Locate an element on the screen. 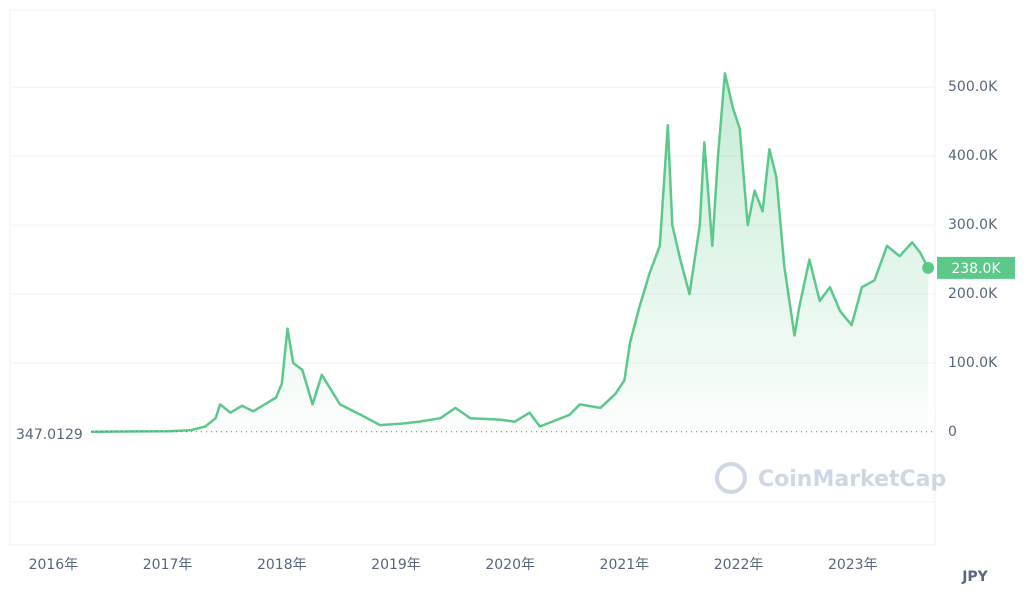 The height and width of the screenshot is (597, 1024). currency: JPY is located at coordinates (974, 577).